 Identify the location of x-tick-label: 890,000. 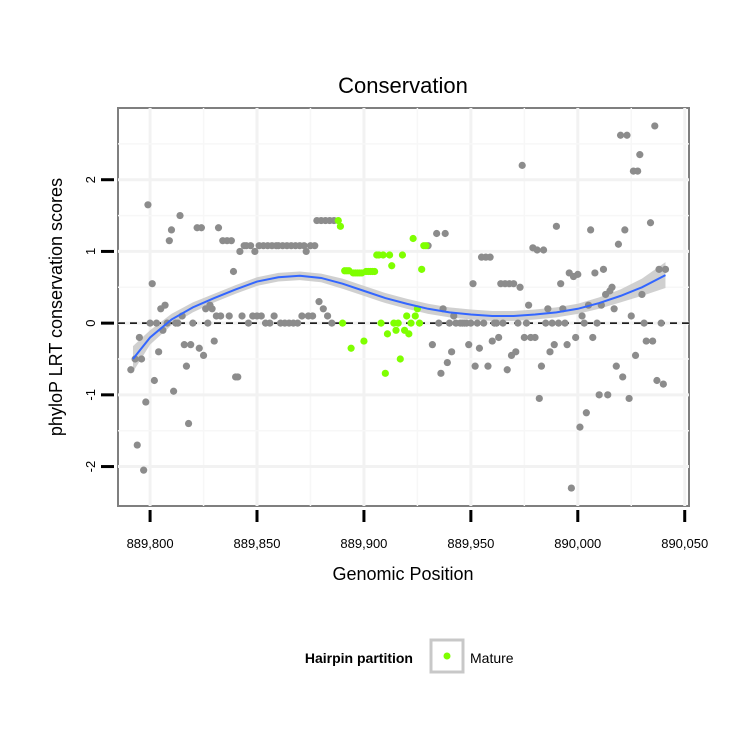
(577, 543).